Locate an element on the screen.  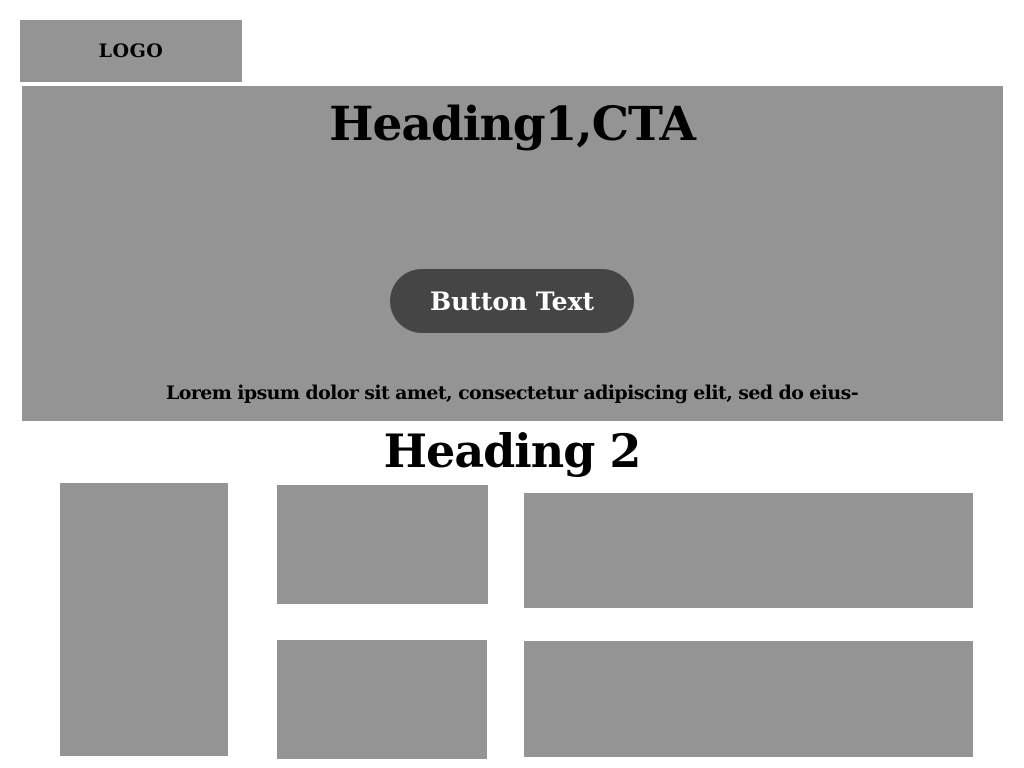
image-placeholder-wide-top is located at coordinates (748, 550).